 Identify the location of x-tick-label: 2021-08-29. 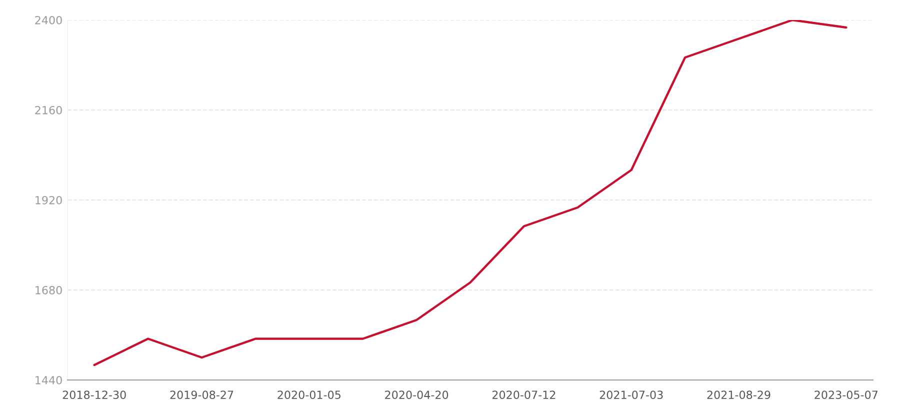
(738, 395).